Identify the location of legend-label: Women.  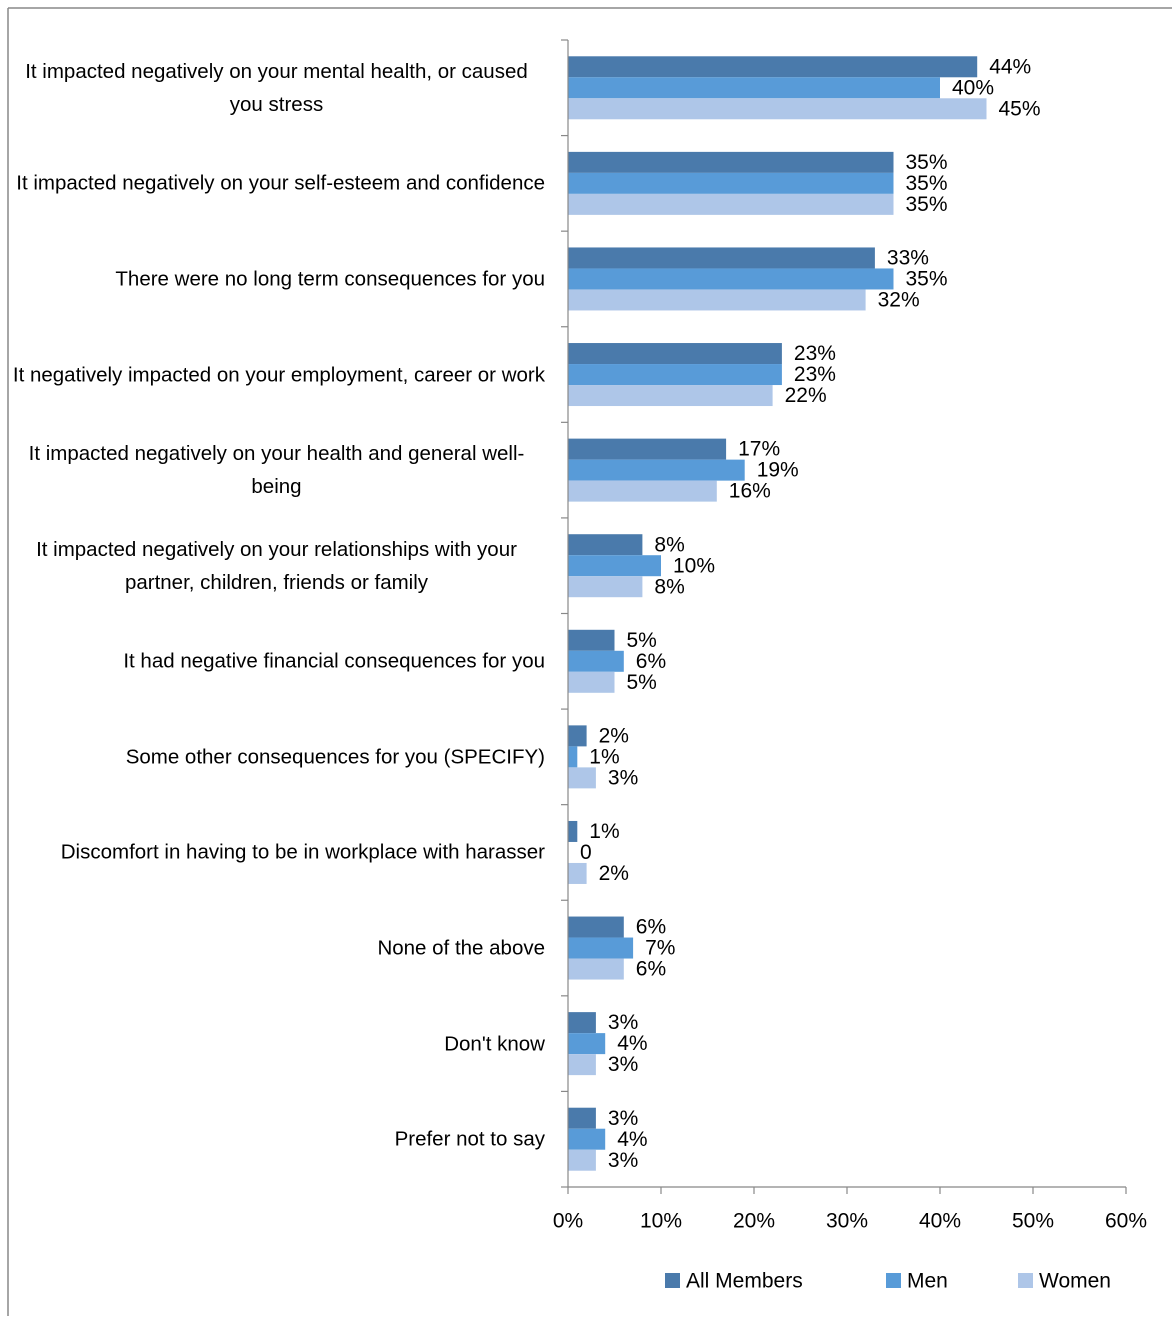
(1075, 1281).